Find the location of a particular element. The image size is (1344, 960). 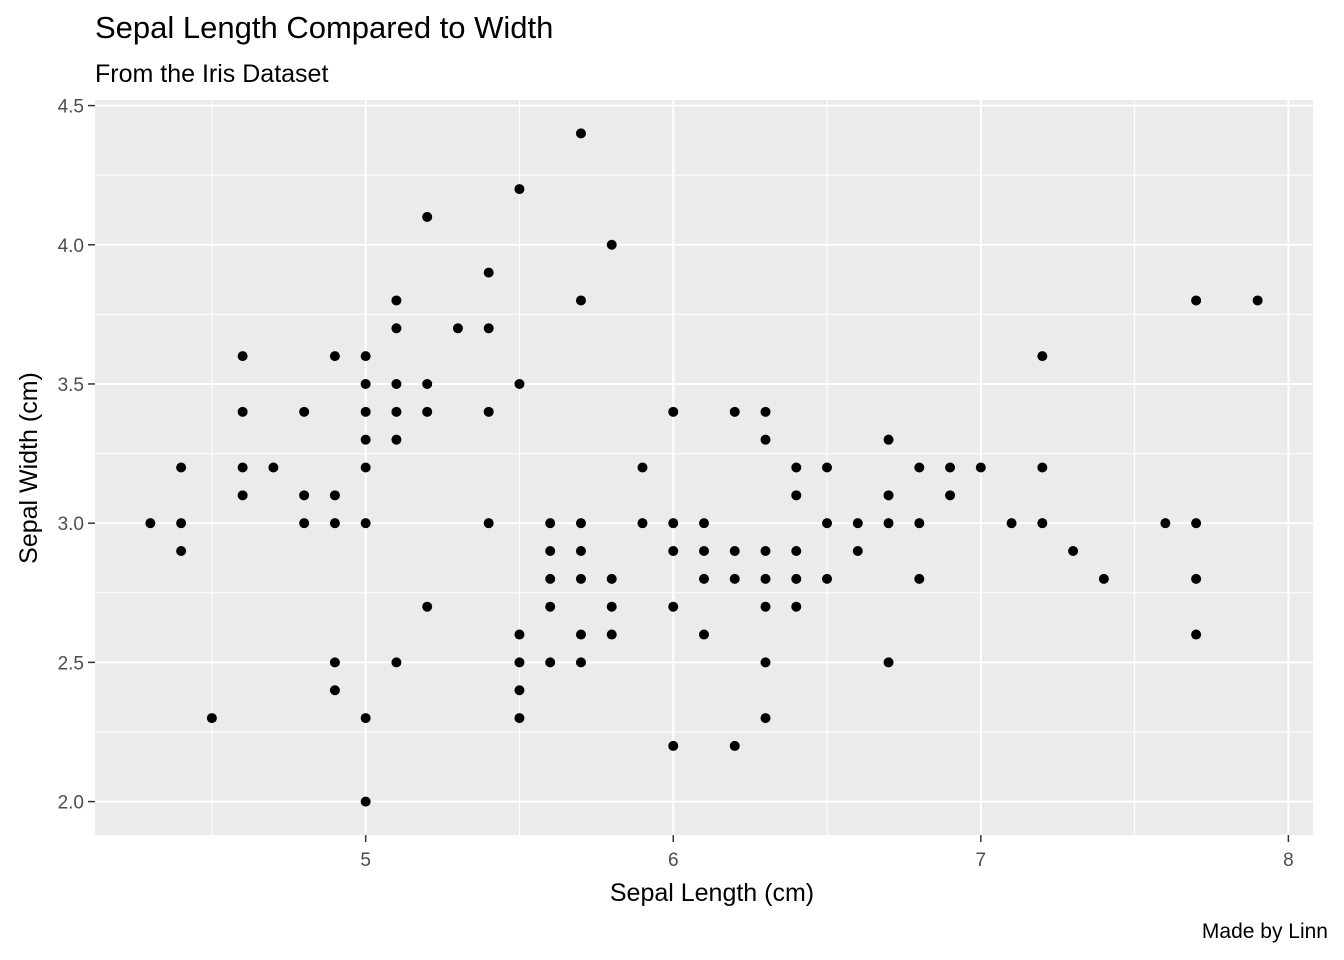

x-tick-label: 5 is located at coordinates (365, 860).